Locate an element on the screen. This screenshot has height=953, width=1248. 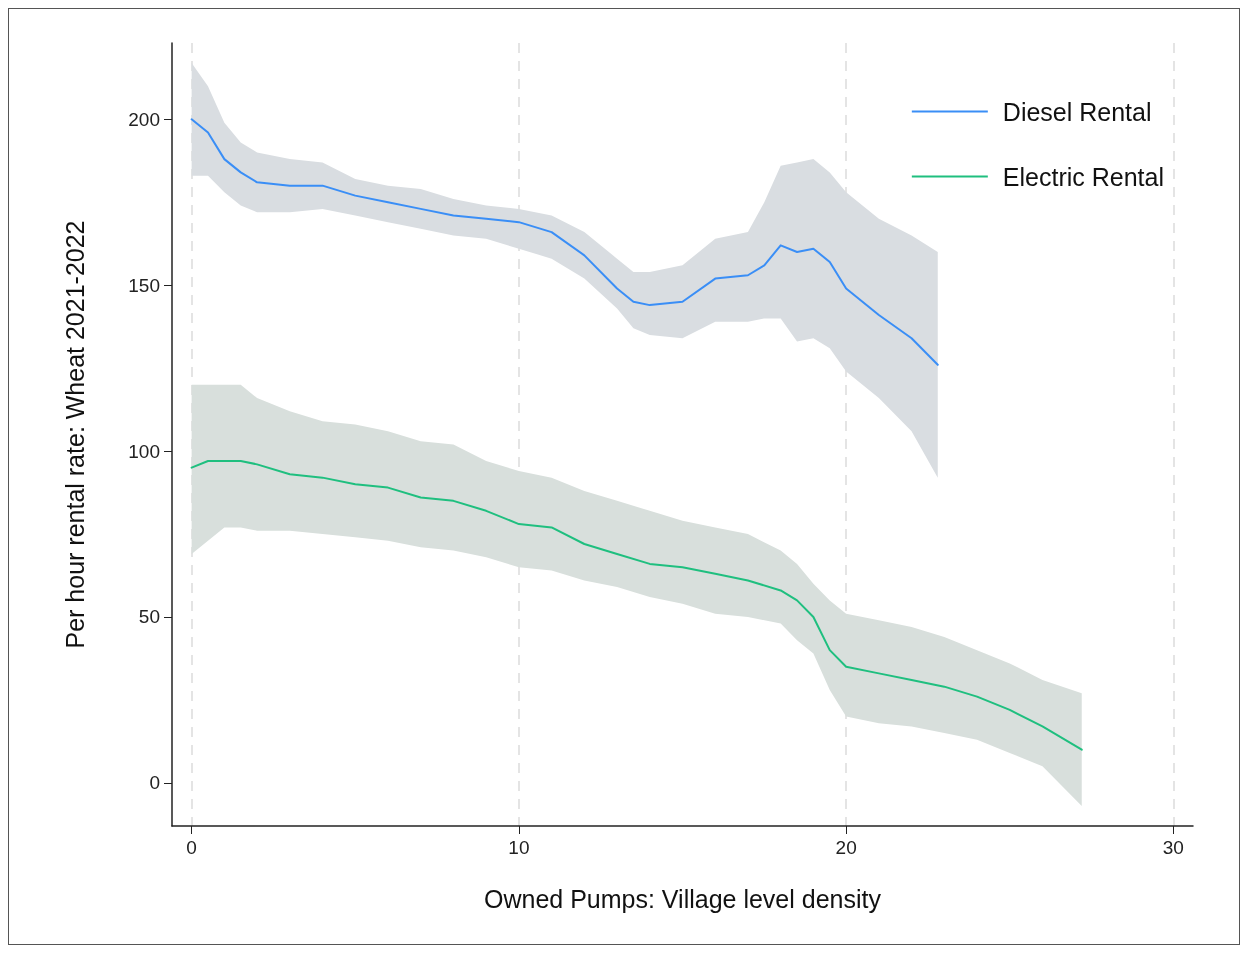
legend-label: Electric Rental is located at coordinates (1083, 176).